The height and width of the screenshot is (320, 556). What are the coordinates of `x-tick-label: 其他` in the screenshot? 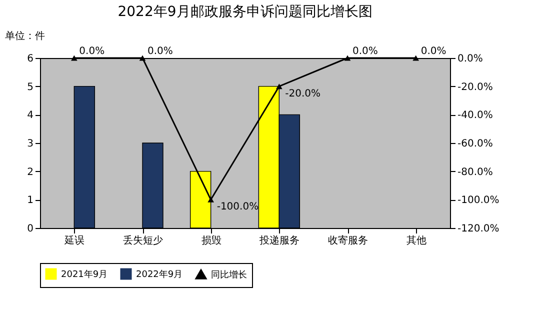 It's located at (416, 240).